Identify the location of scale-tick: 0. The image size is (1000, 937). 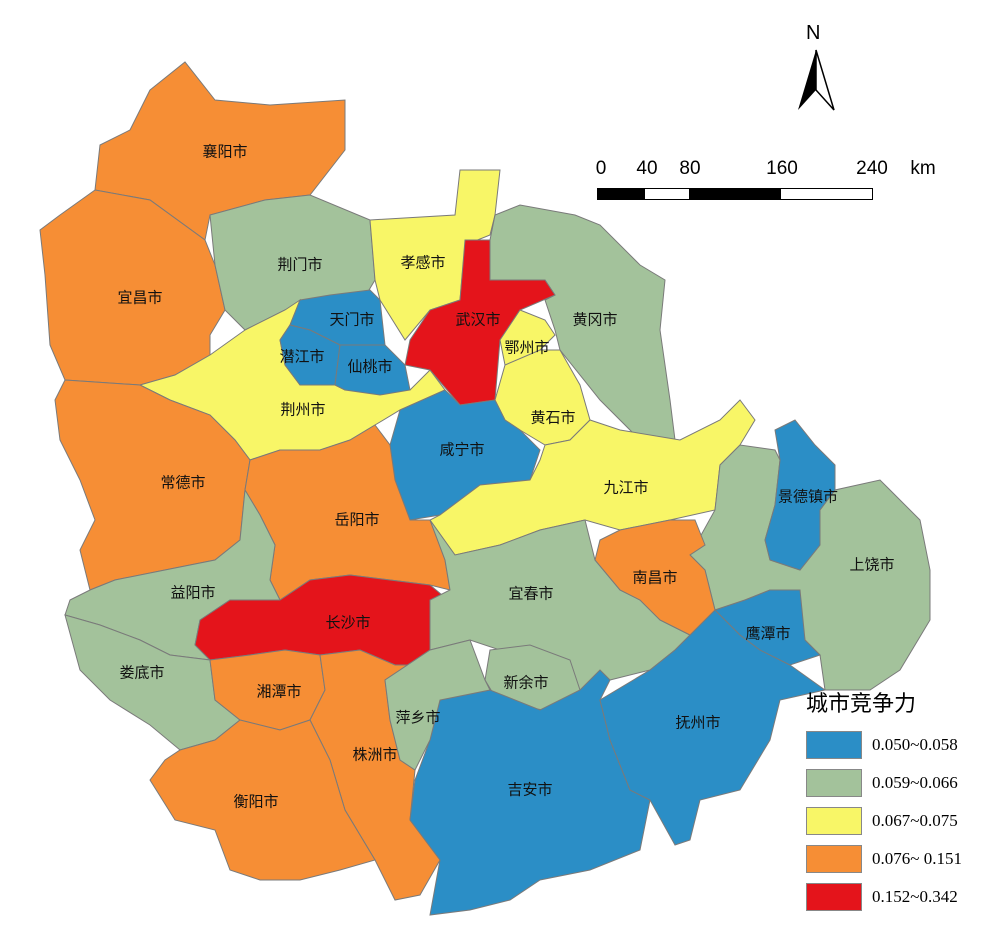
(601, 168).